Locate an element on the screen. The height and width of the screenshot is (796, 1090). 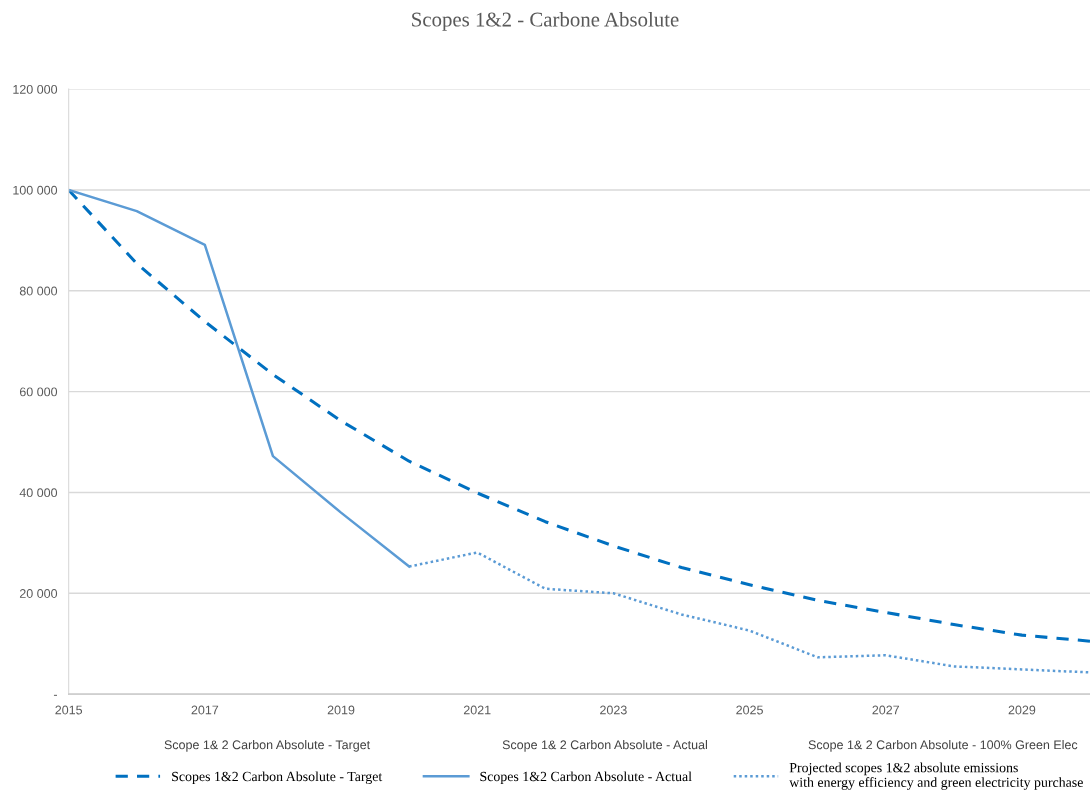
y-tick-label: 80 000 is located at coordinates (38, 291).